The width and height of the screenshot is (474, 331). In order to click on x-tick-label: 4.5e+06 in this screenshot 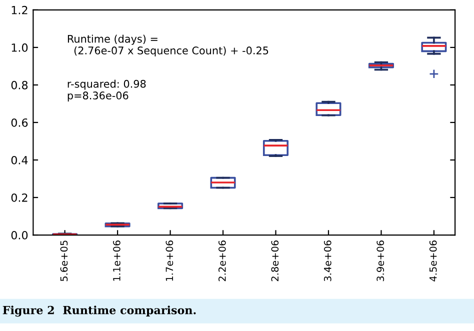, I will do `click(433, 261)`.